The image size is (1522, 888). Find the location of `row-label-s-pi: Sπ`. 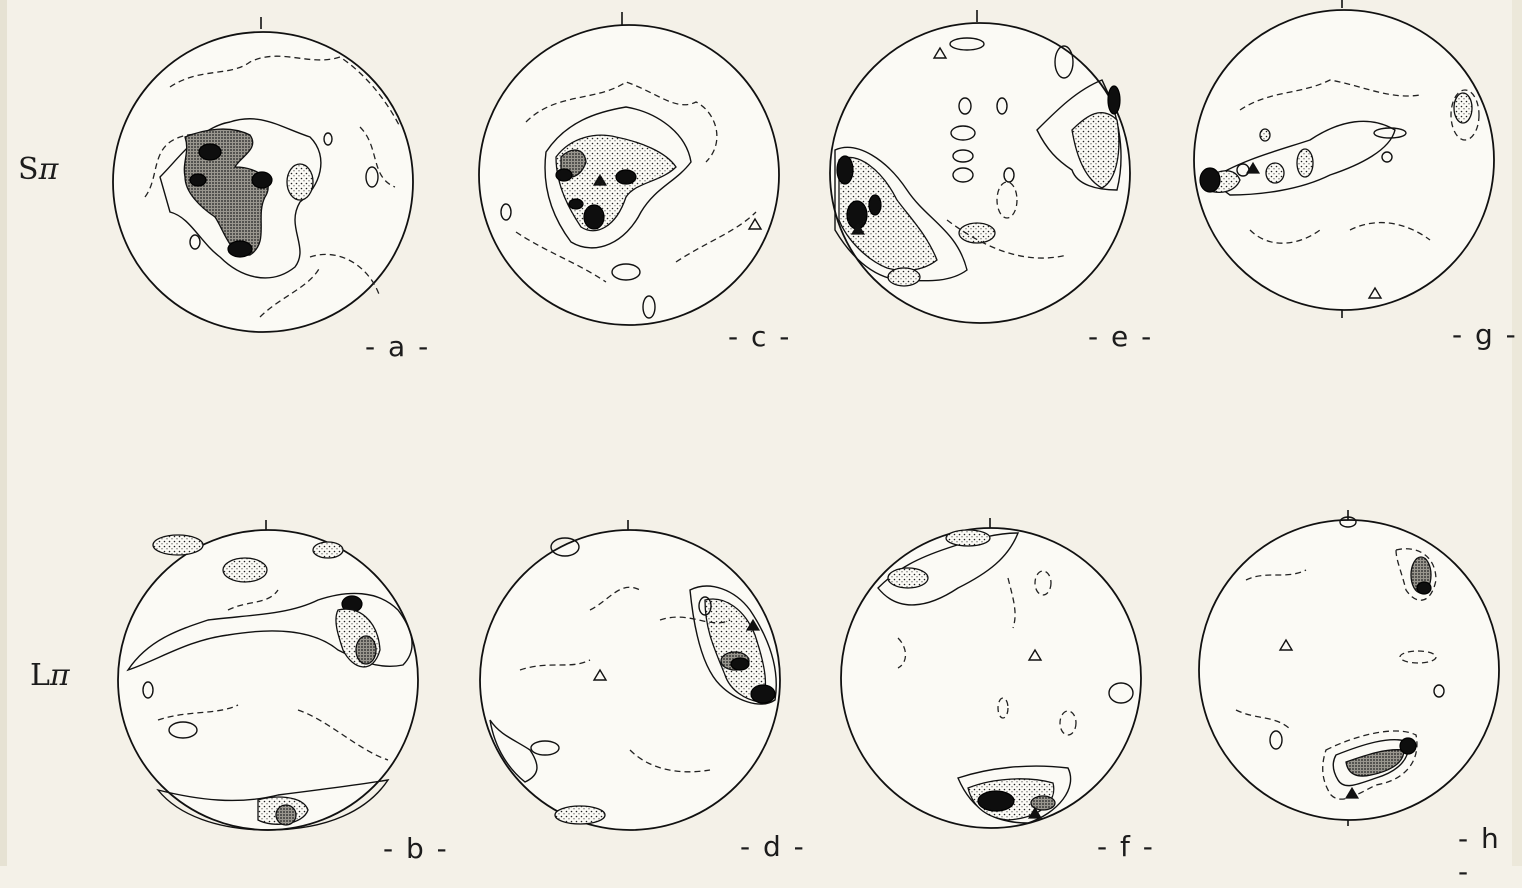

row-label-s-pi: Sπ is located at coordinates (38, 169).